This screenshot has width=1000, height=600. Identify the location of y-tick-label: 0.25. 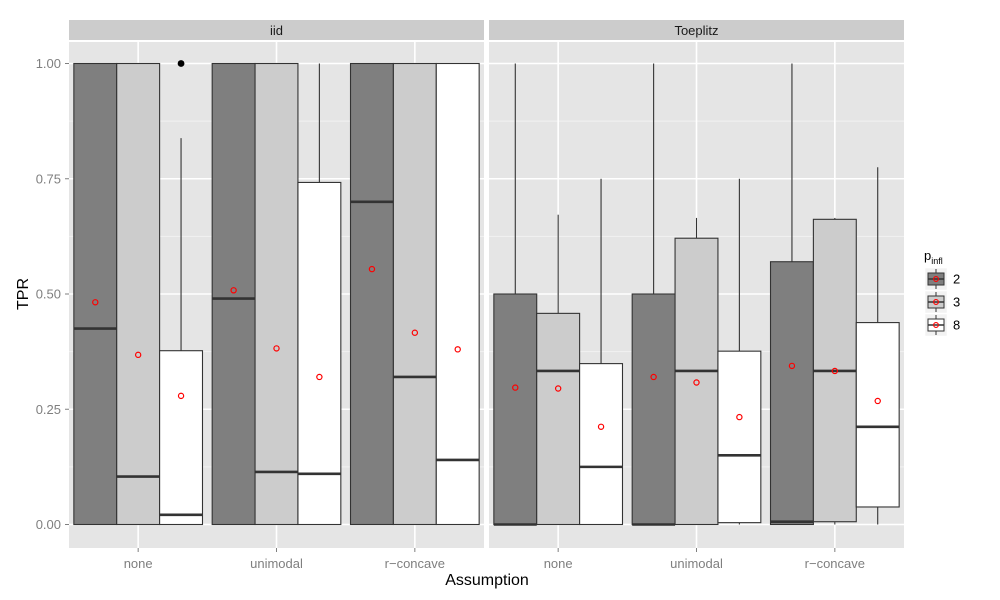
(48, 409).